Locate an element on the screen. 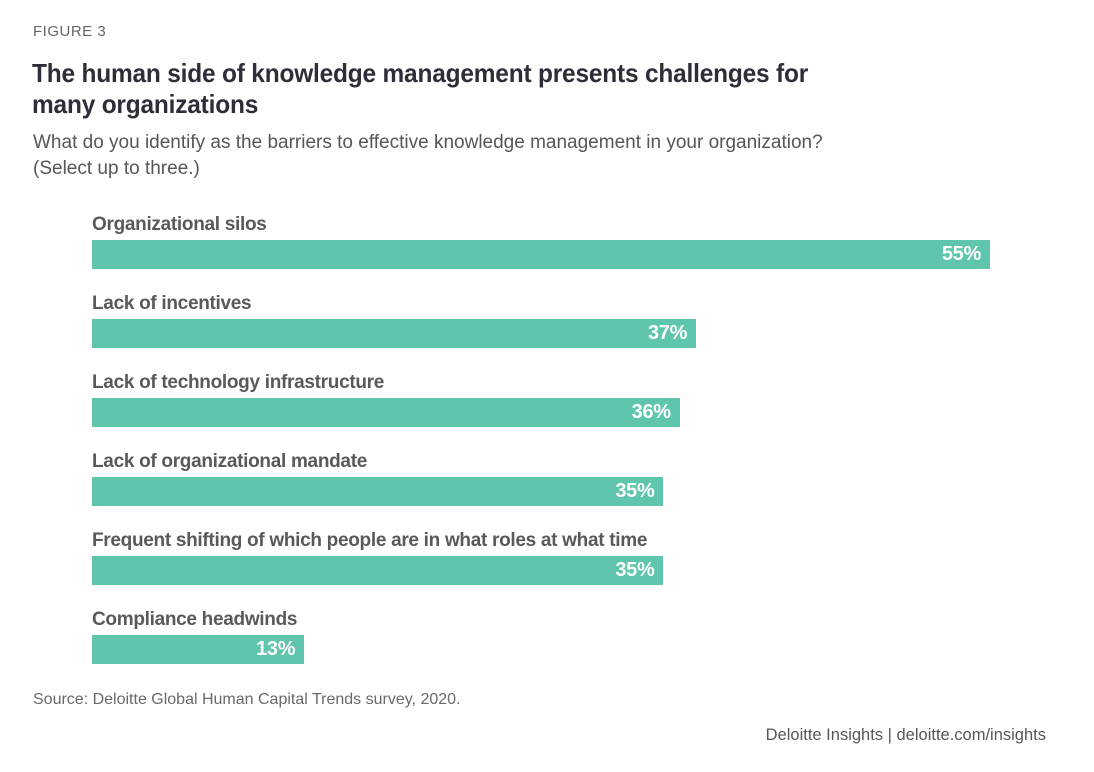 The height and width of the screenshot is (772, 1094). bar-row: Compliance headwinds 13% is located at coordinates (541, 636).